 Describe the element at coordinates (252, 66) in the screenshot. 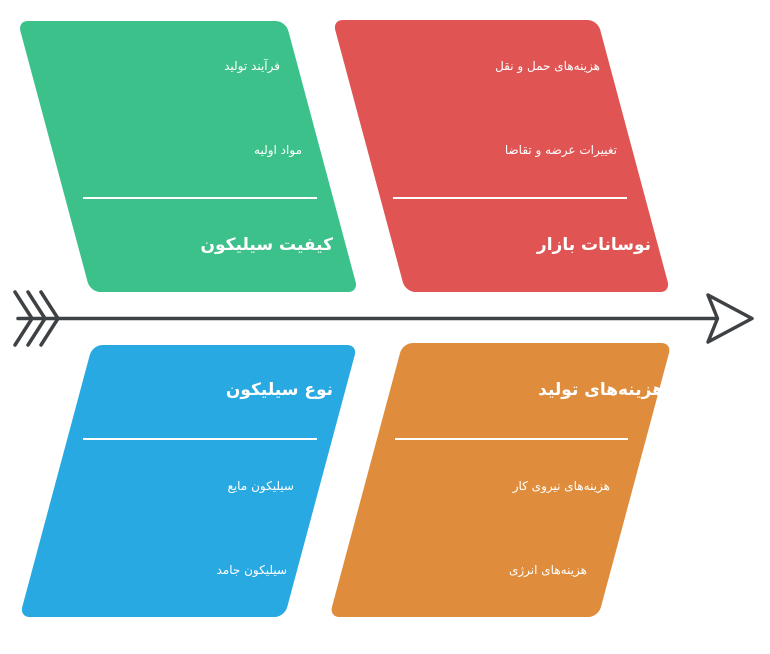

I see `cause-item: فرآیند تولید` at that location.